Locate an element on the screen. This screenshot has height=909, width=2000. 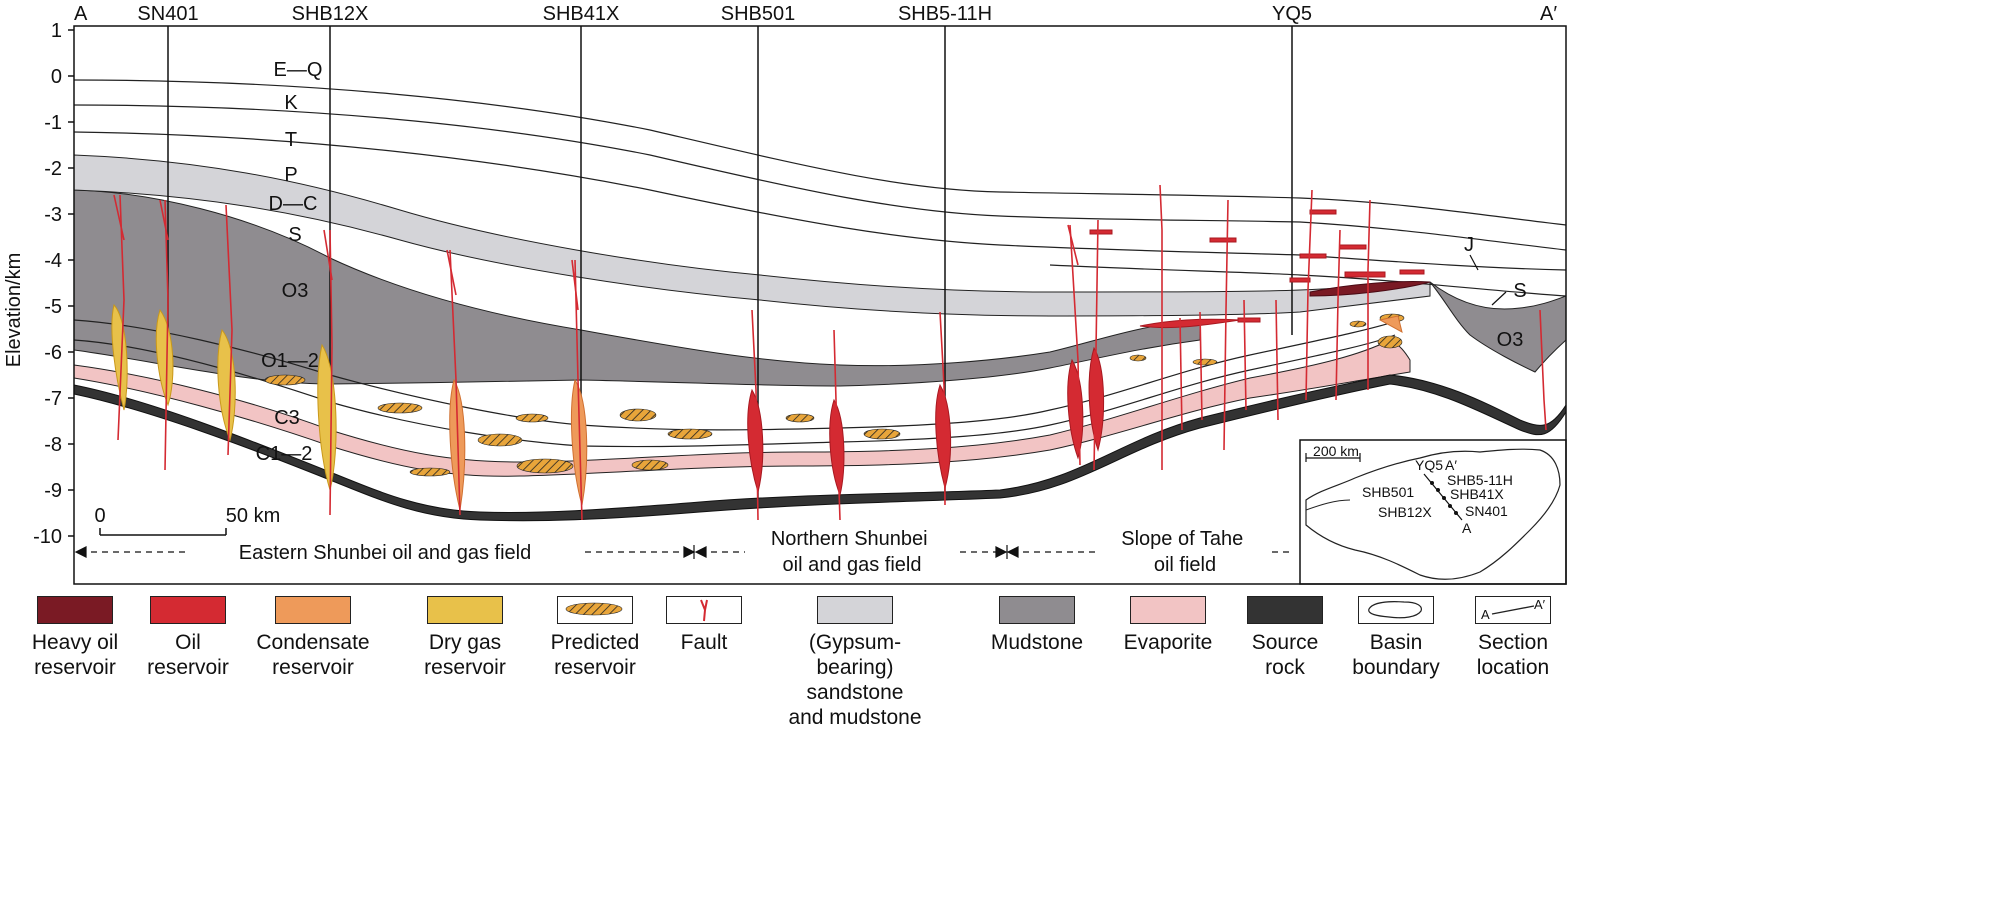
y-axis-label: Elevation/km is located at coordinates (14, 310).